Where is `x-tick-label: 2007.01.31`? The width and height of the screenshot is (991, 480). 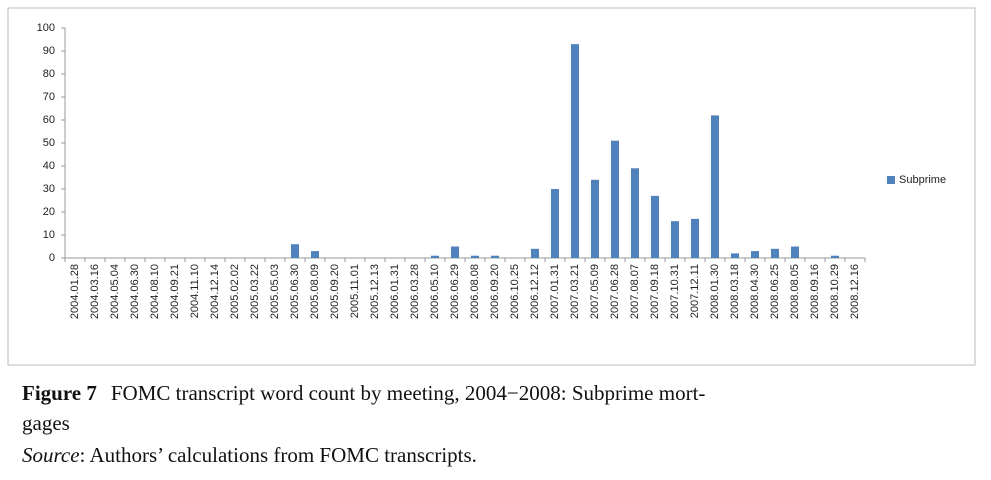 x-tick-label: 2007.01.31 is located at coordinates (555, 291).